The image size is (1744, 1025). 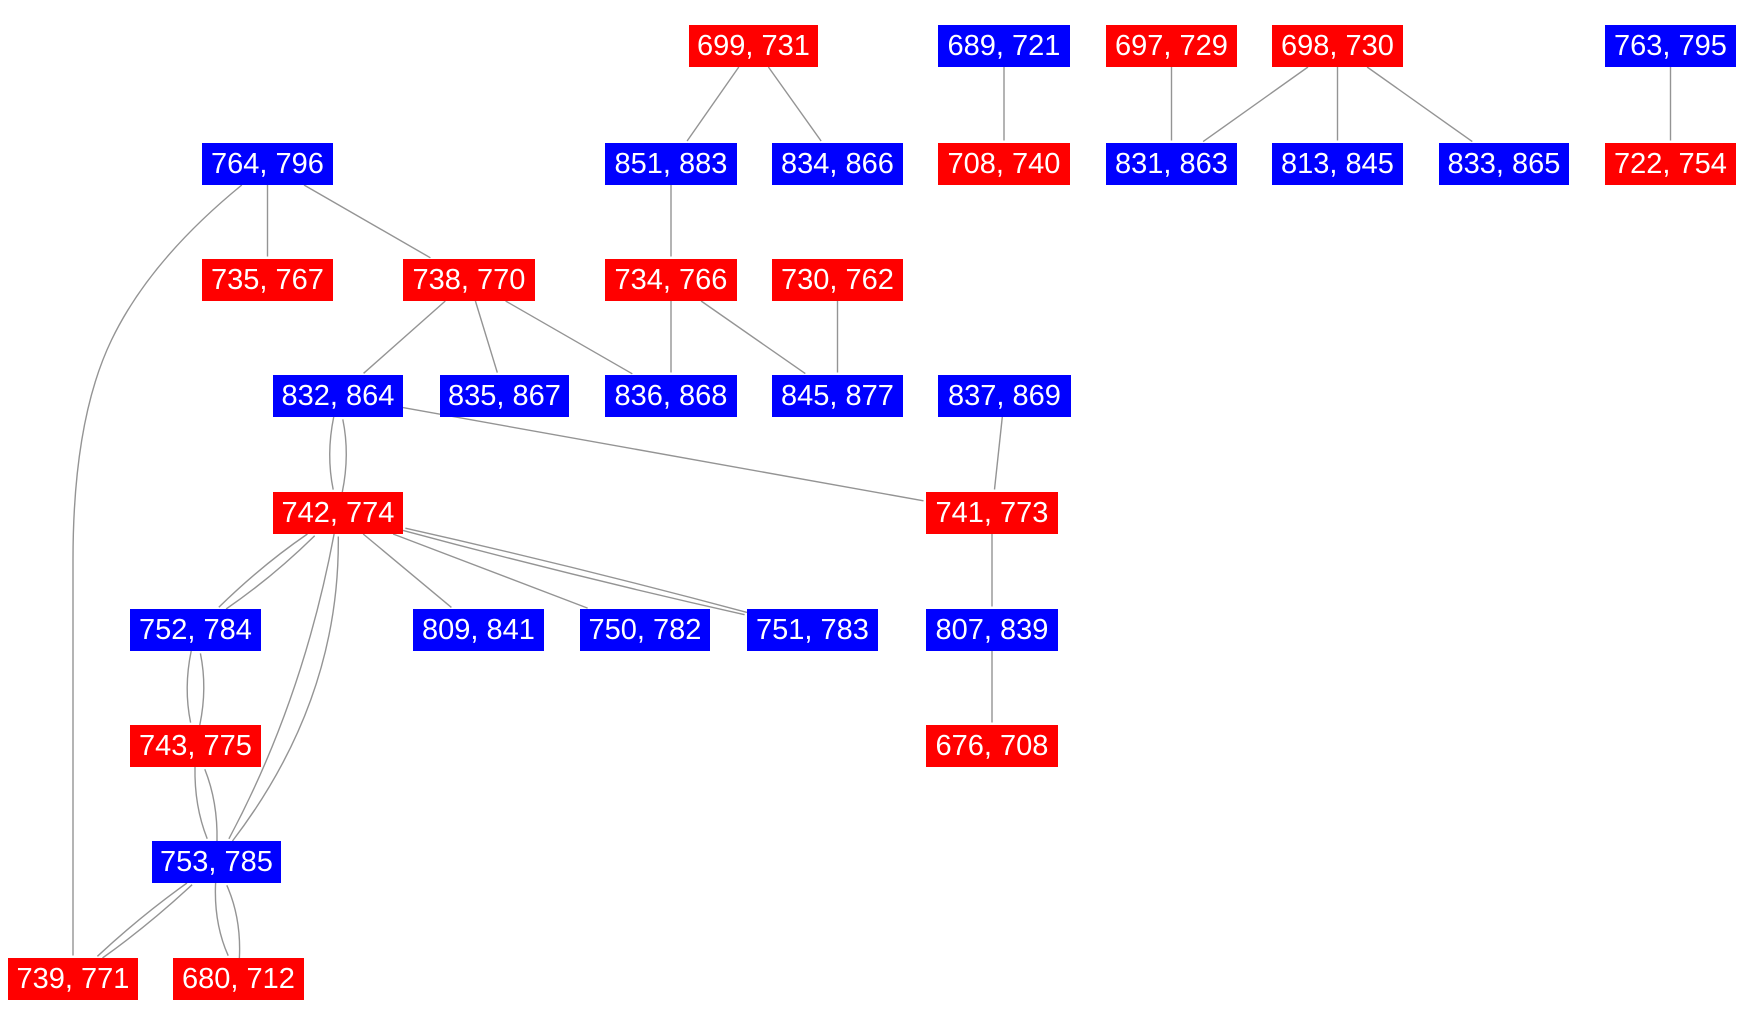 I want to click on node-739-771: 739, 771, so click(x=73, y=979).